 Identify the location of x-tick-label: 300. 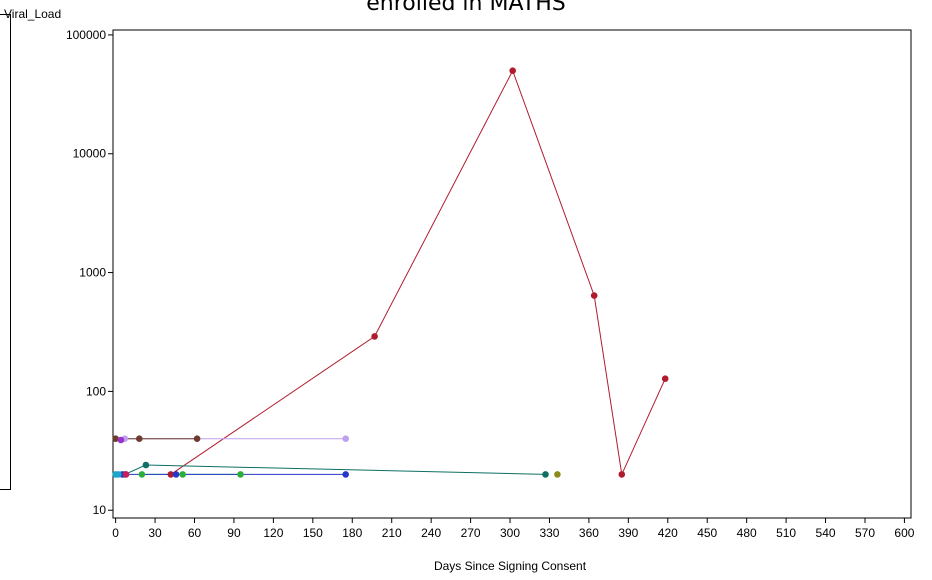
(510, 533).